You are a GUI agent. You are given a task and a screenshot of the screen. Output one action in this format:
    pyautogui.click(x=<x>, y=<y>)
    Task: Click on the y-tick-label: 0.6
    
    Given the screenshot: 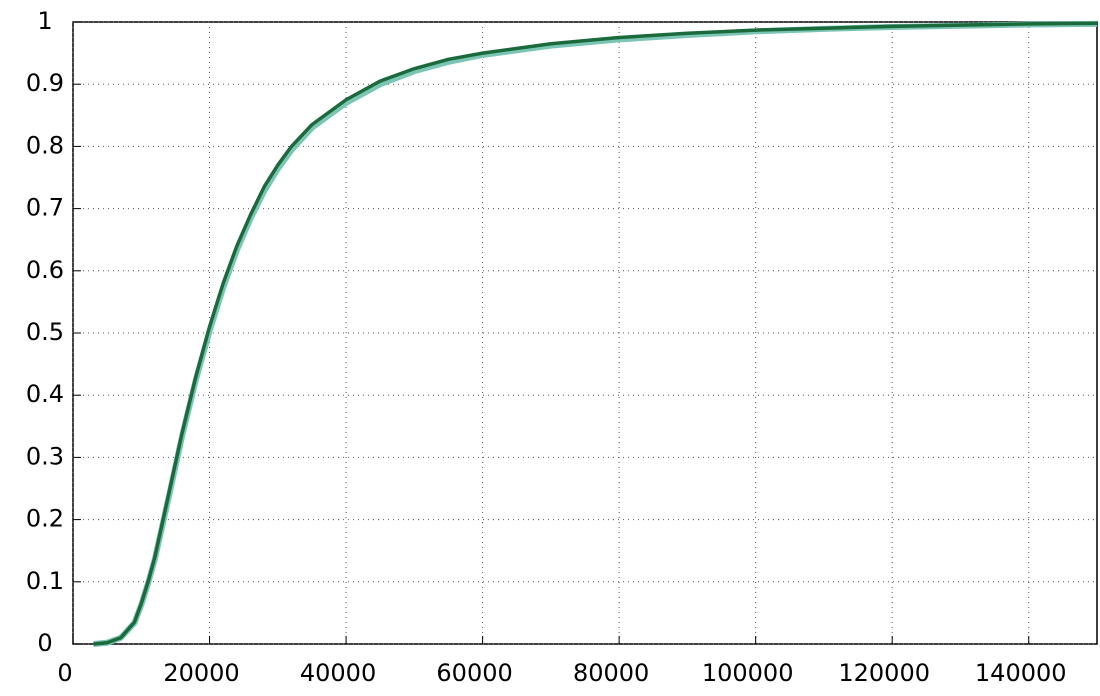 What is the action you would take?
    pyautogui.click(x=45, y=270)
    